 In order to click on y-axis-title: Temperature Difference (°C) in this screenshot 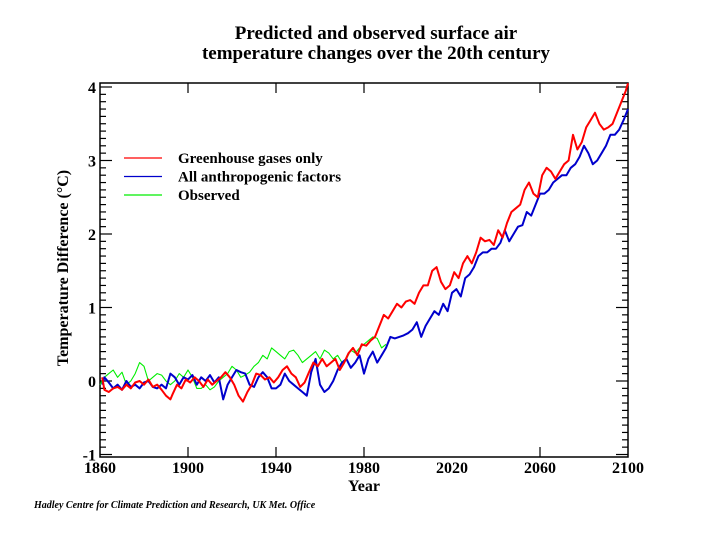, I will do `click(63, 268)`.